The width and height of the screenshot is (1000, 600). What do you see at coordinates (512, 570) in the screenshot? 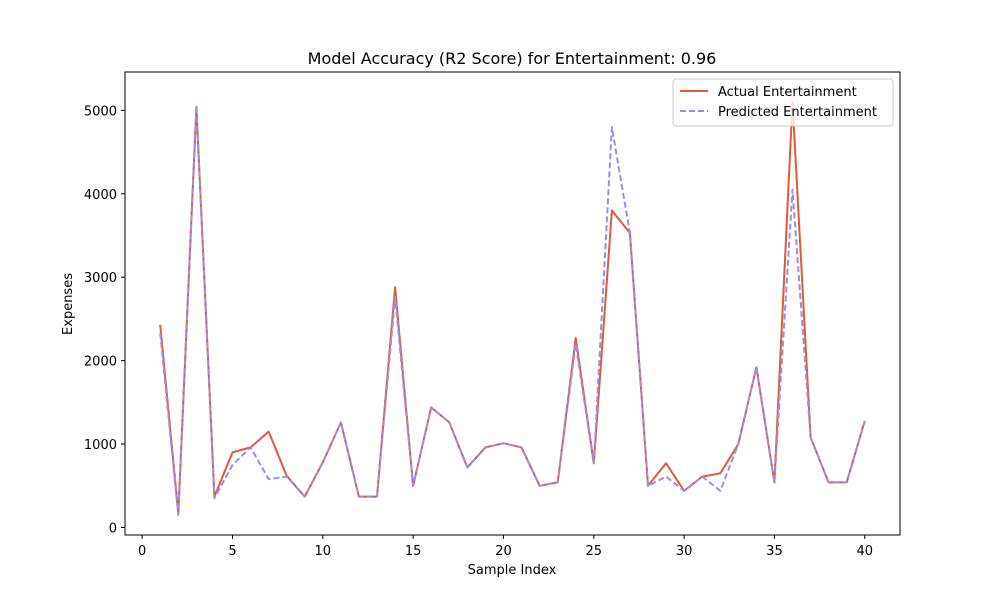
I see `x-axis-label: Sample Index` at bounding box center [512, 570].